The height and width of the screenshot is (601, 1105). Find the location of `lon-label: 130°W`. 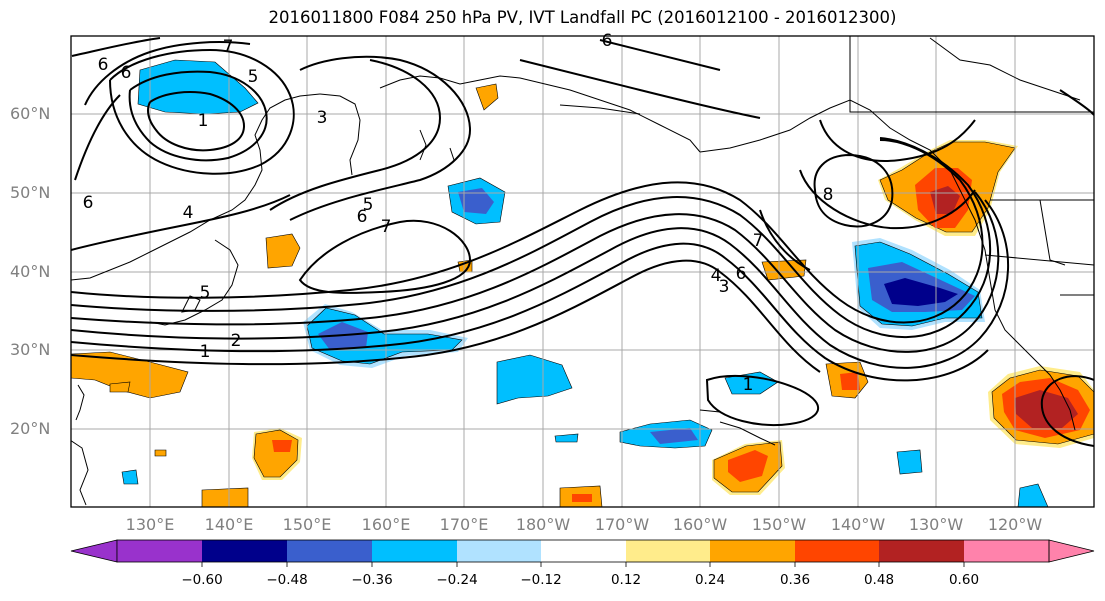

lon-label: 130°W is located at coordinates (936, 524).